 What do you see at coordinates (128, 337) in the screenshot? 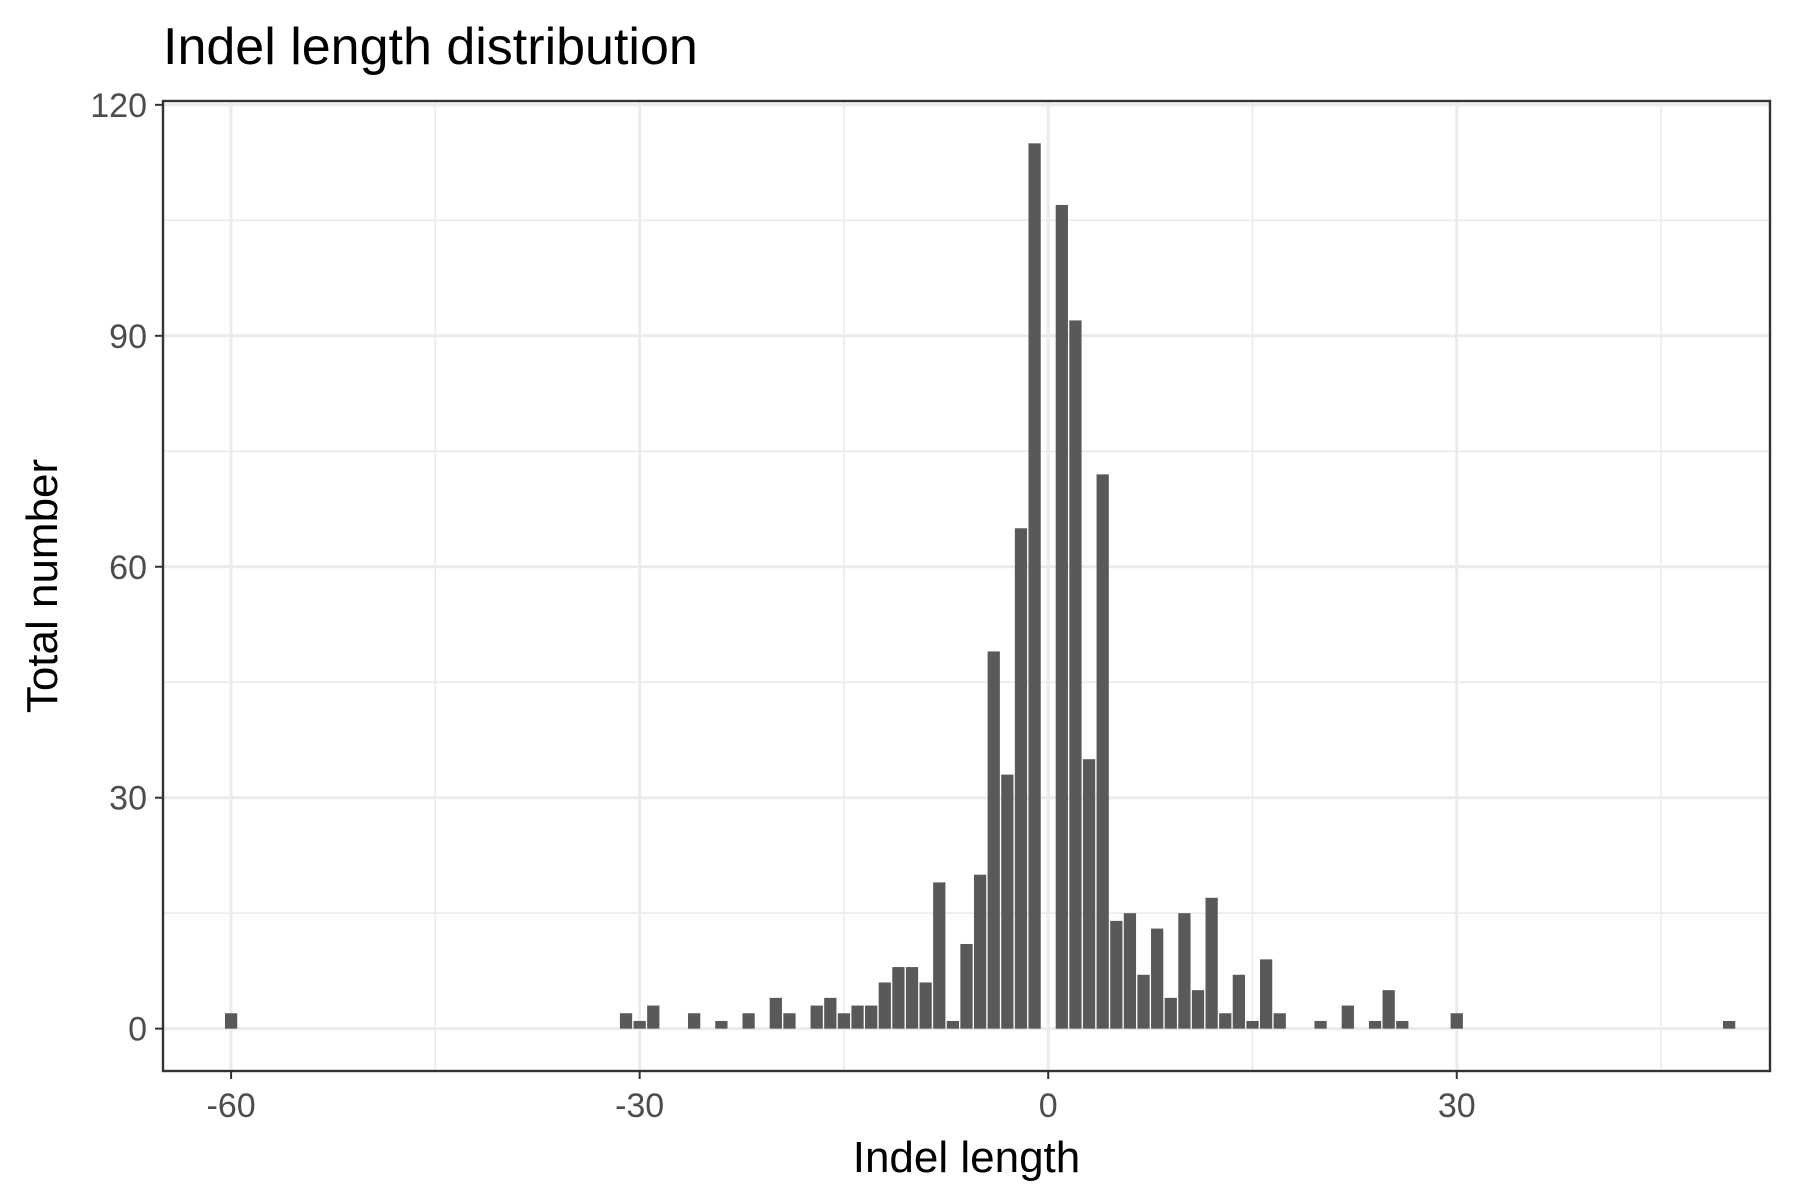
I see `y-tick-label: 90` at bounding box center [128, 337].